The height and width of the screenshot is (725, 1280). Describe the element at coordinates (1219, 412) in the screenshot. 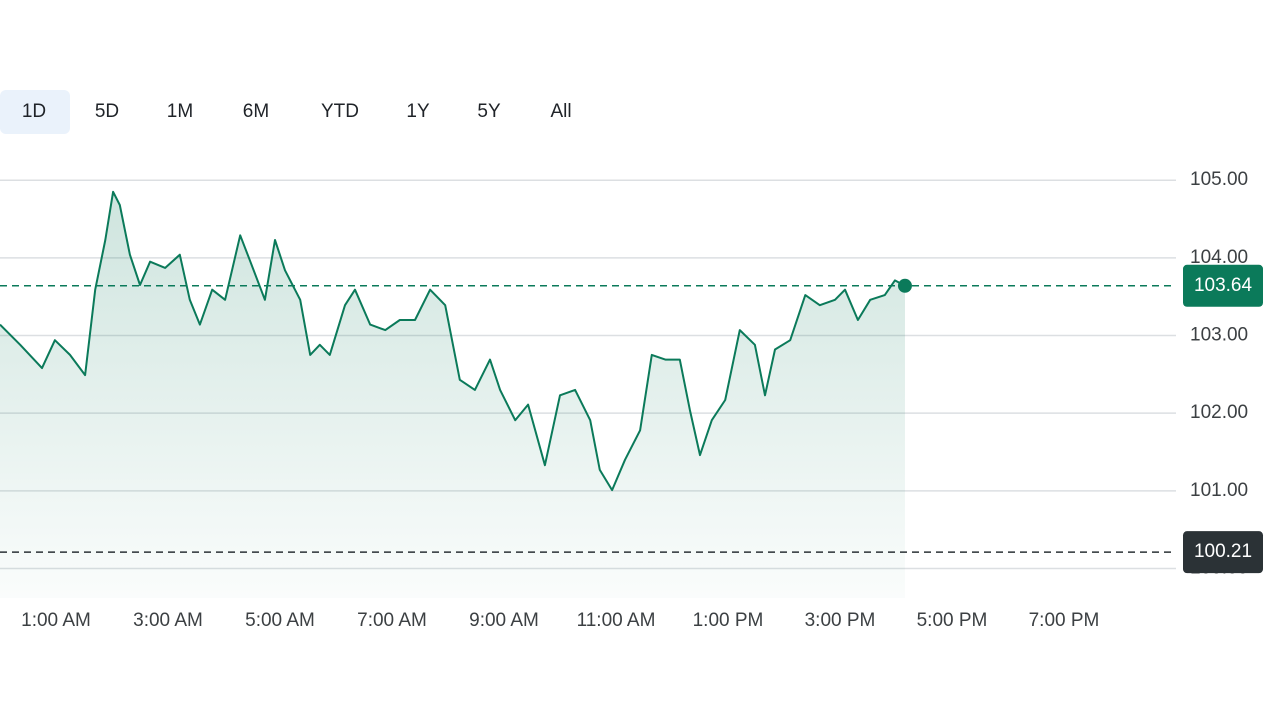

I see `y-tick-label: 102.00` at that location.